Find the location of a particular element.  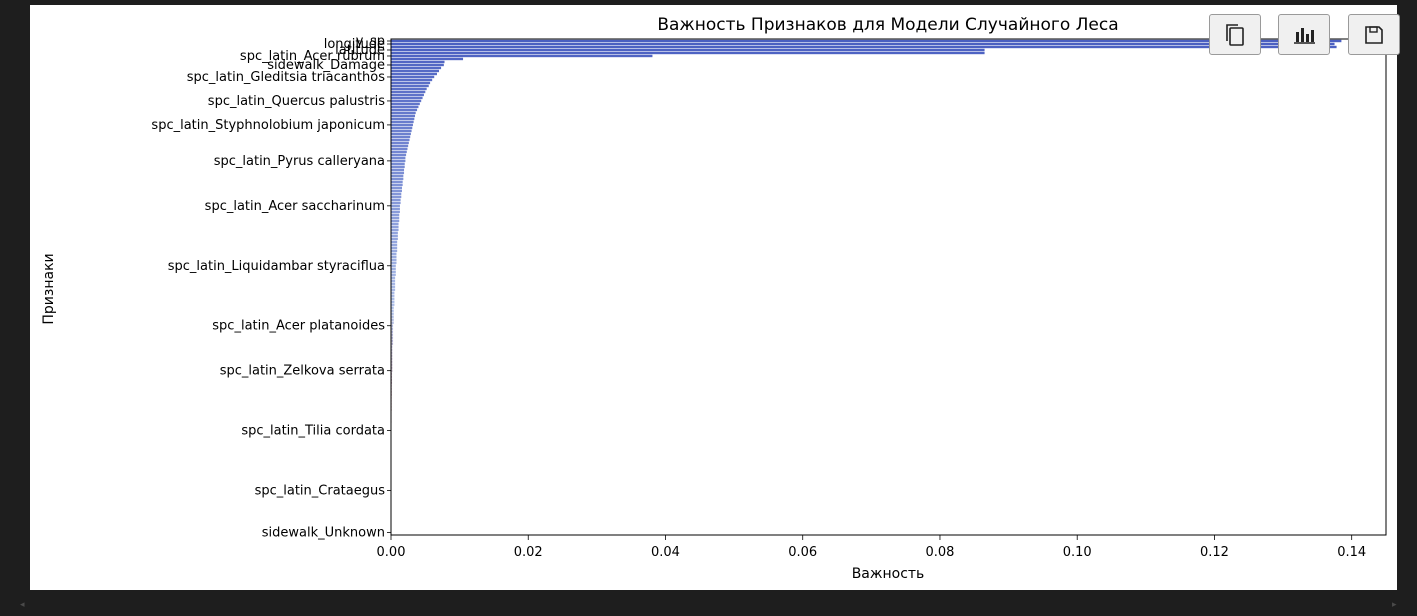

y-tick-label: spc_latin_Zelkova serrata is located at coordinates (302, 371).